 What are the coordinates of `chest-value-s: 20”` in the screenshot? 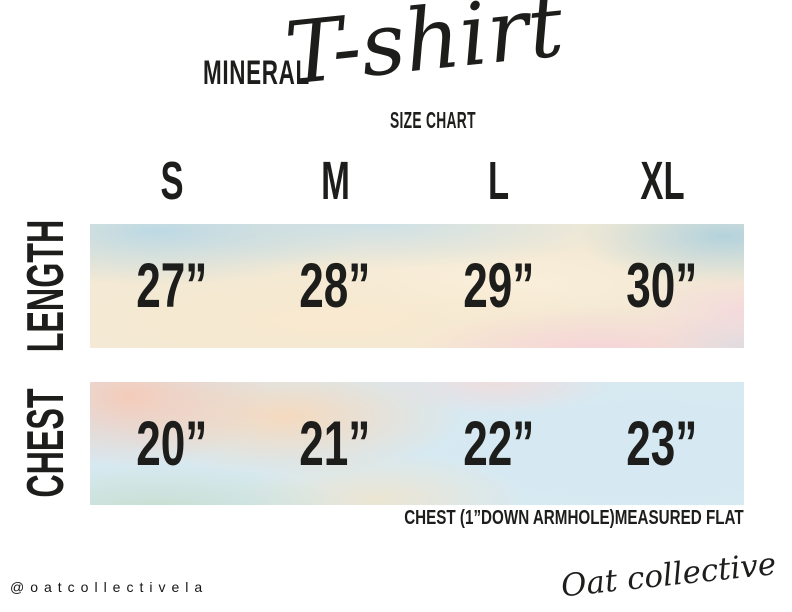 It's located at (172, 443).